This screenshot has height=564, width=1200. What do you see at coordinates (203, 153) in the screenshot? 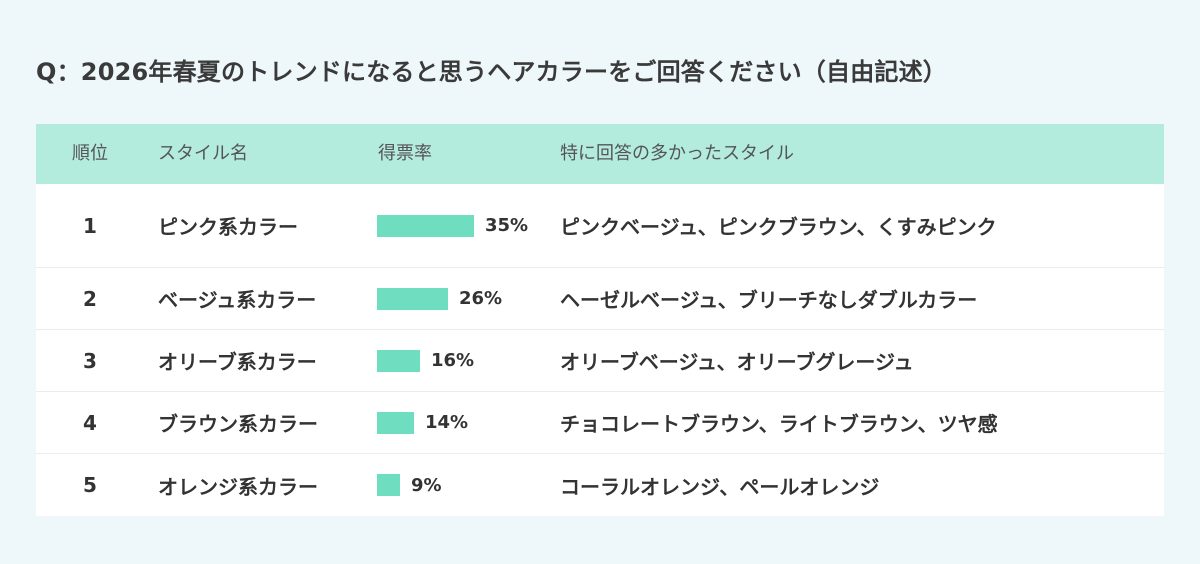
I see `header-style-name: スタイル名` at bounding box center [203, 153].